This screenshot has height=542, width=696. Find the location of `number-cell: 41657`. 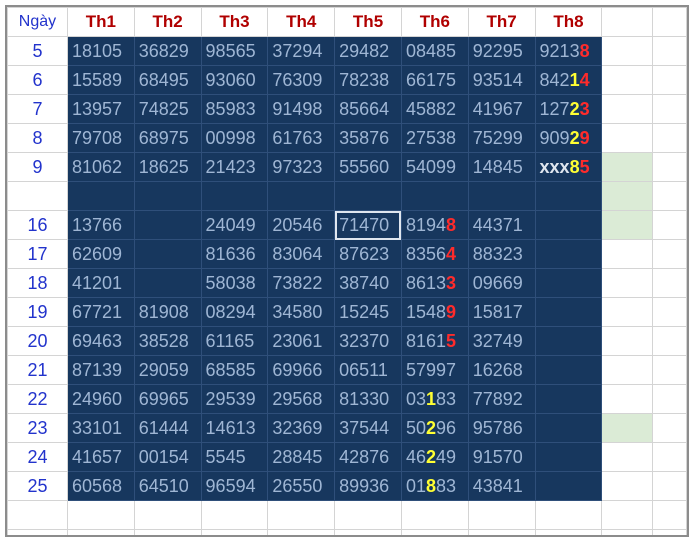

number-cell: 41657 is located at coordinates (100, 457).